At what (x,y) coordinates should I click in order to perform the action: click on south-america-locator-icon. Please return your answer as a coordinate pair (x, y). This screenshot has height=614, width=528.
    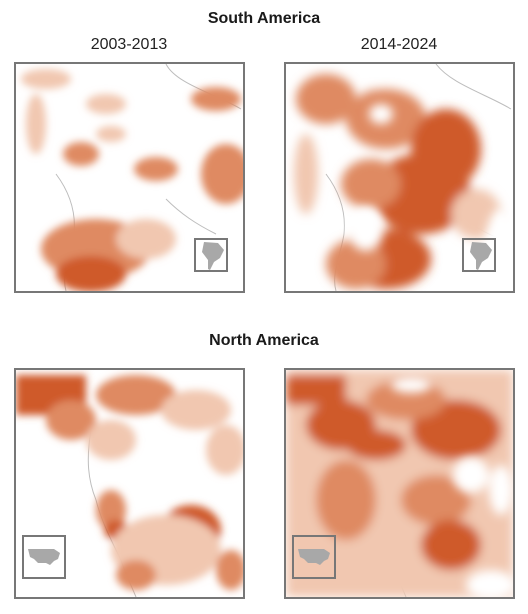
    Looking at the image, I should click on (213, 256).